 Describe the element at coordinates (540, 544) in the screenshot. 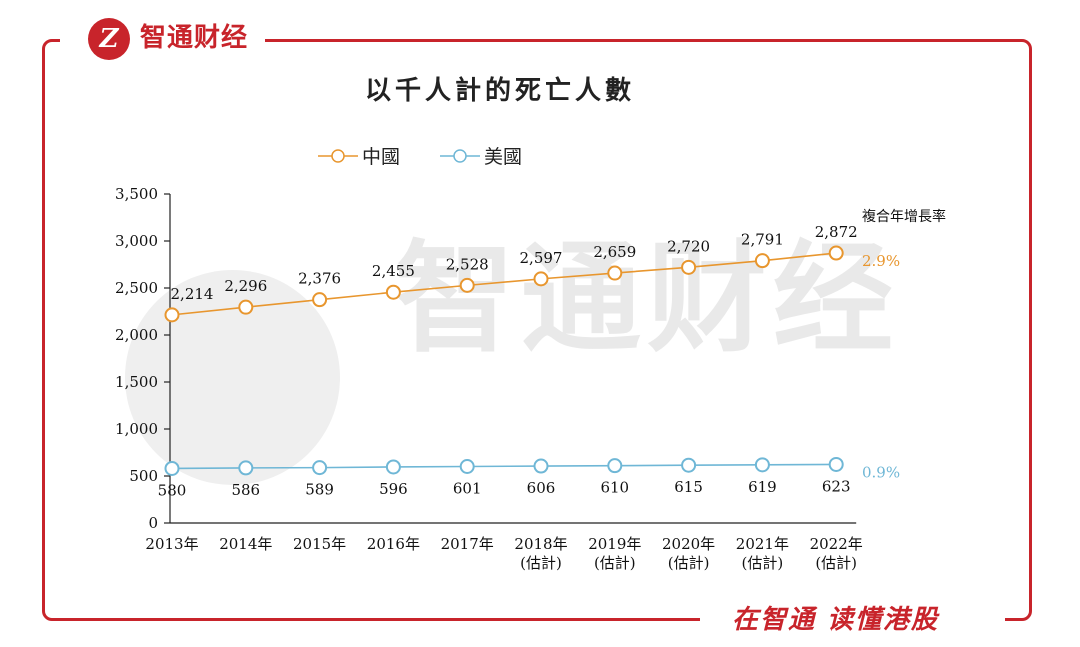

I see `x-tick-label: 2018年` at that location.